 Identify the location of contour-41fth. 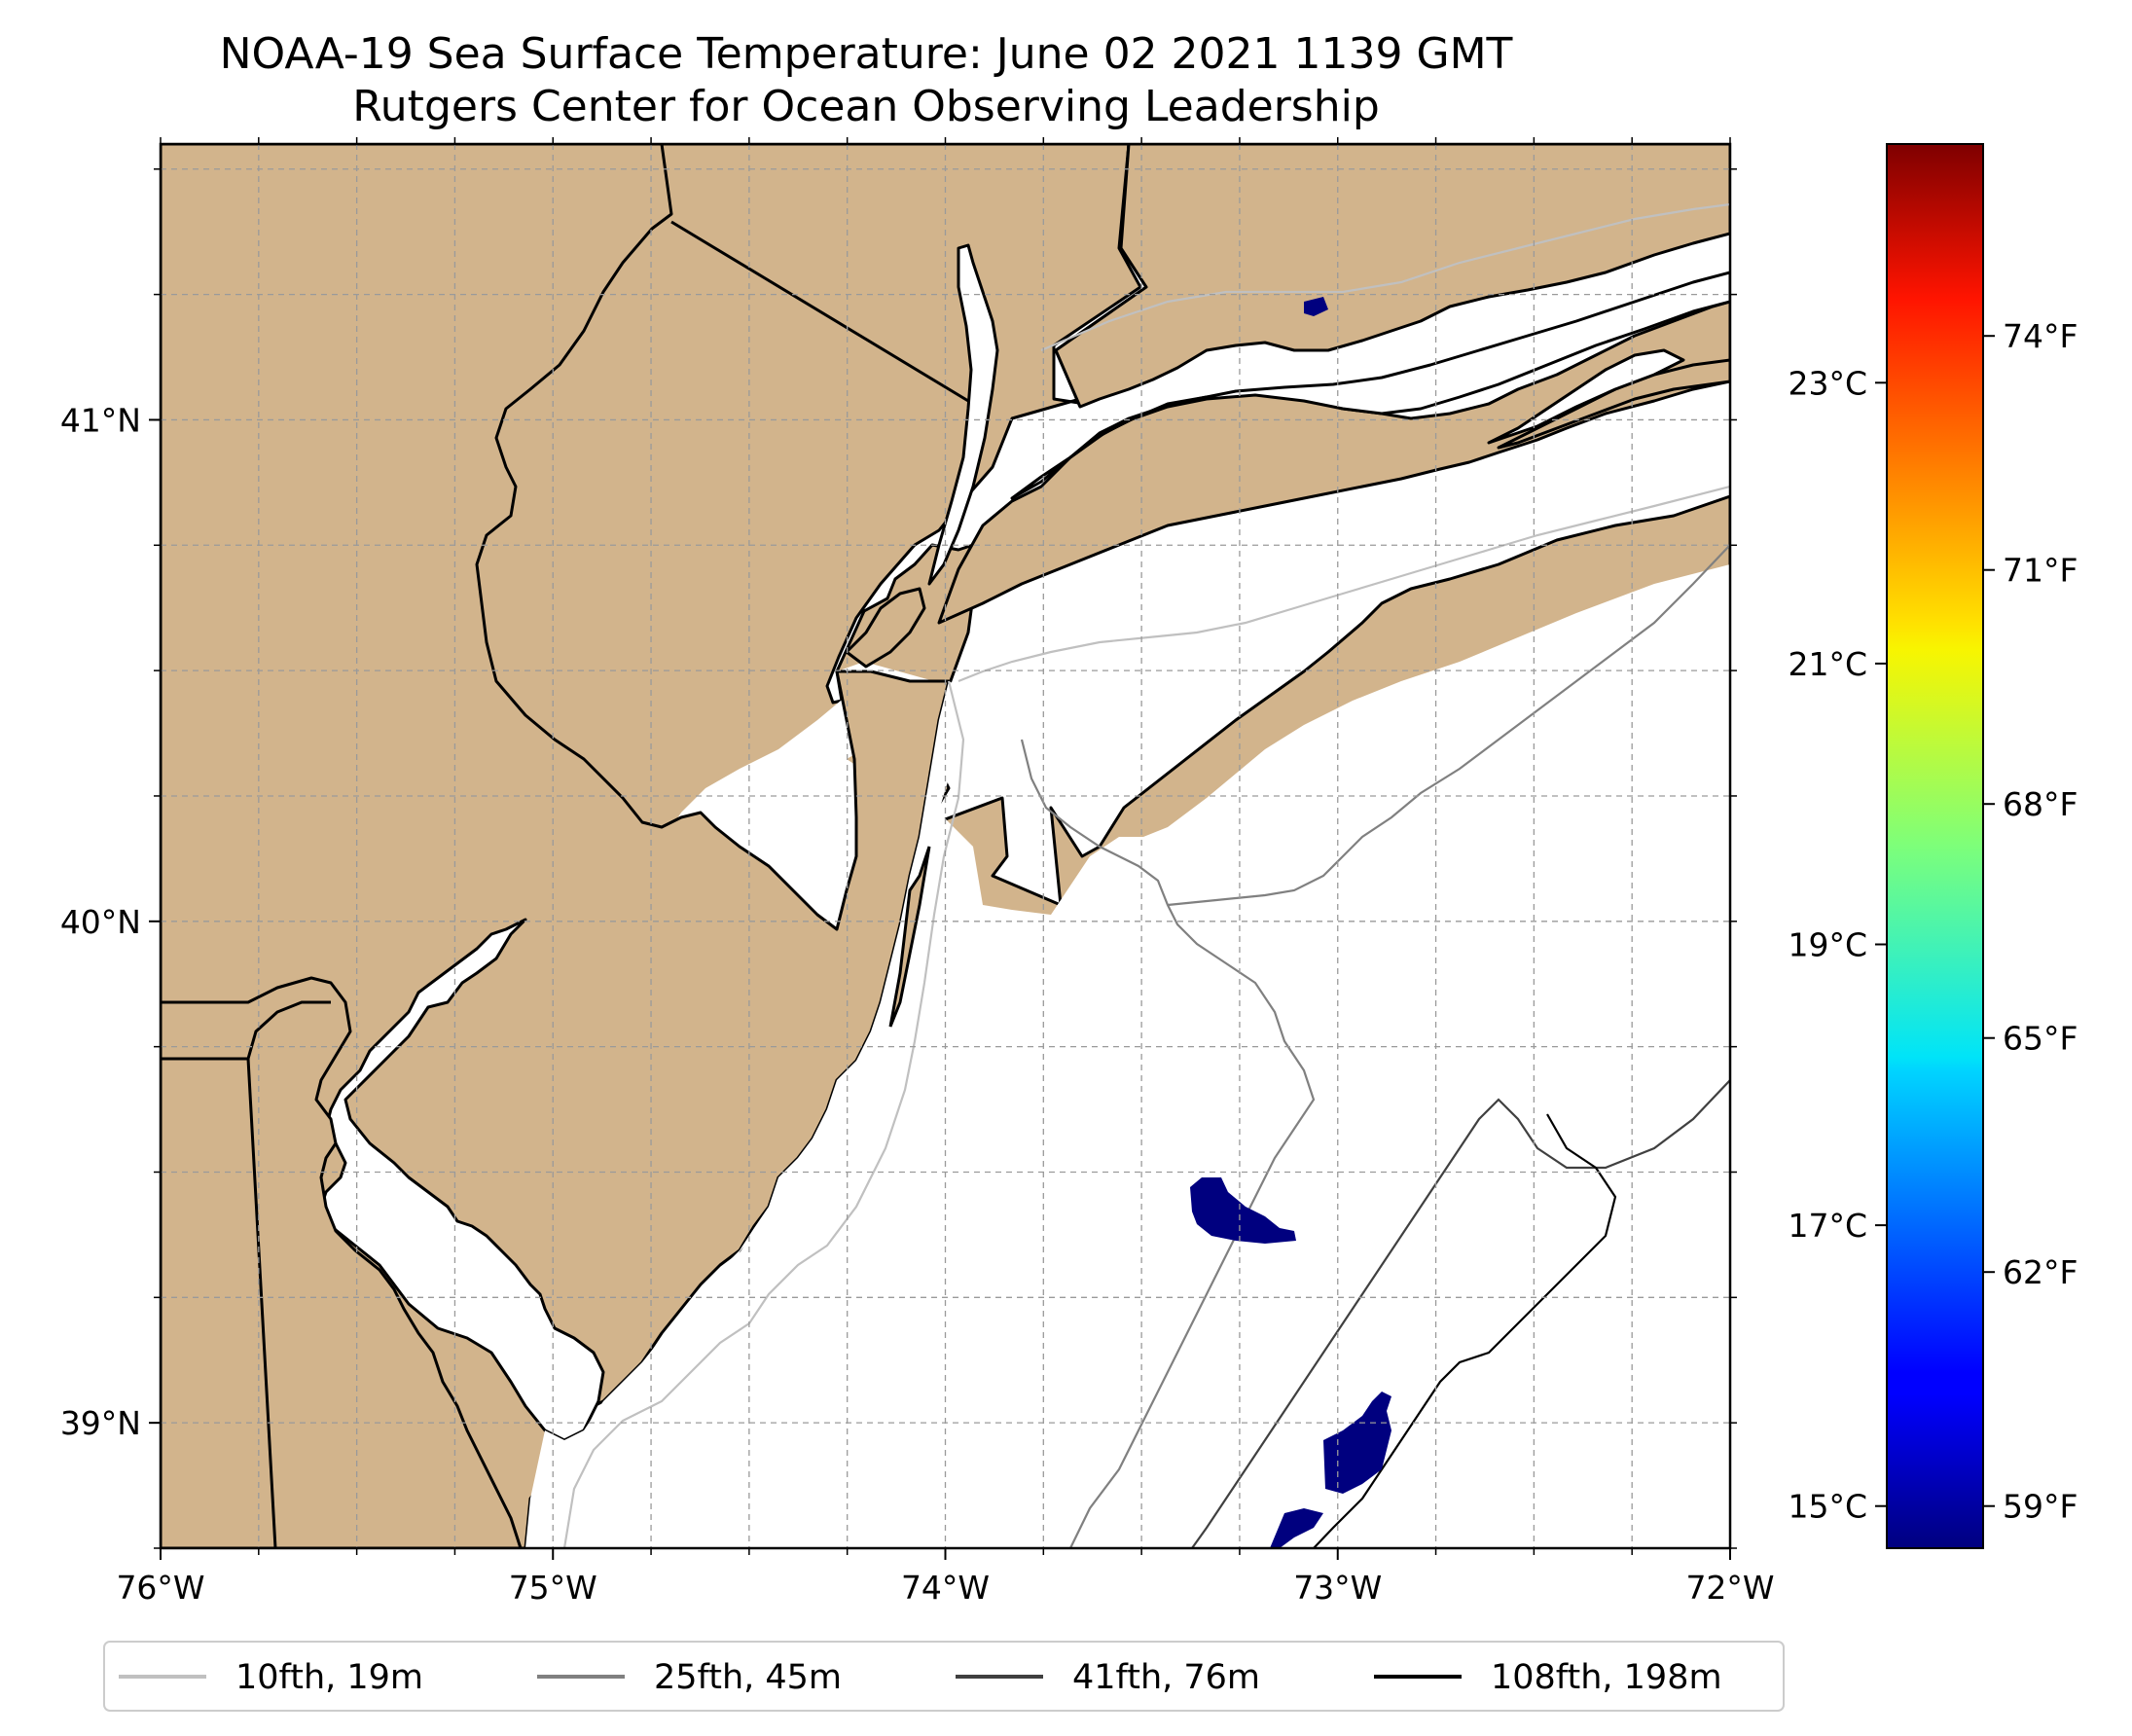
(1460, 1314).